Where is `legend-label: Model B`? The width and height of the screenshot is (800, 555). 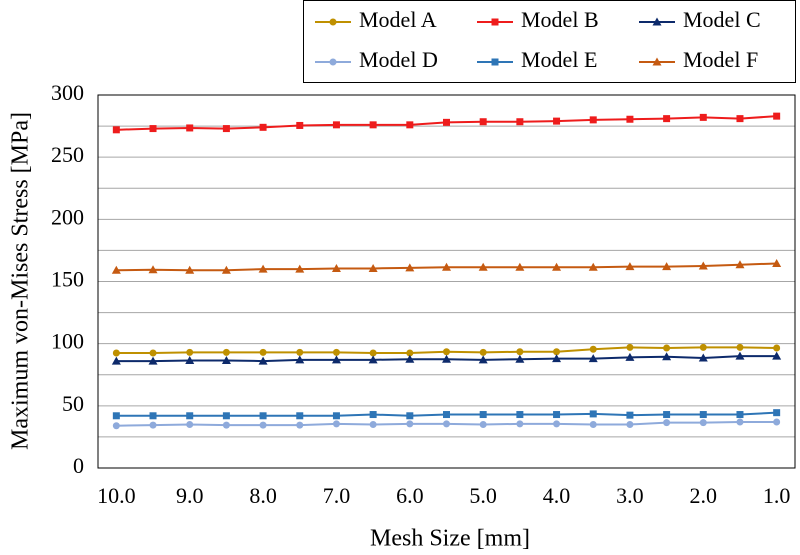 legend-label: Model B is located at coordinates (560, 19).